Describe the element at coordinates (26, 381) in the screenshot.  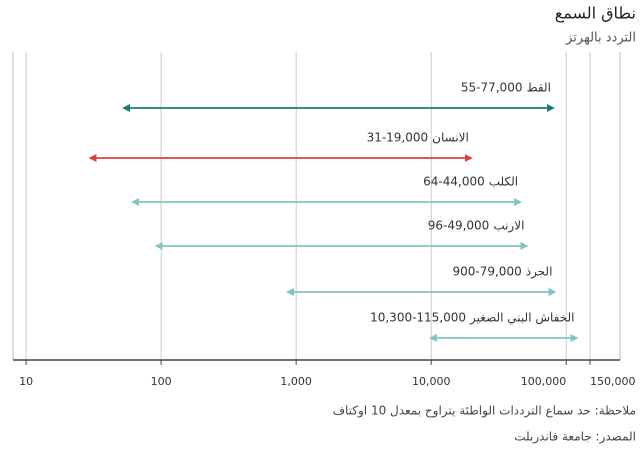
I see `x-tick-label: 10` at that location.